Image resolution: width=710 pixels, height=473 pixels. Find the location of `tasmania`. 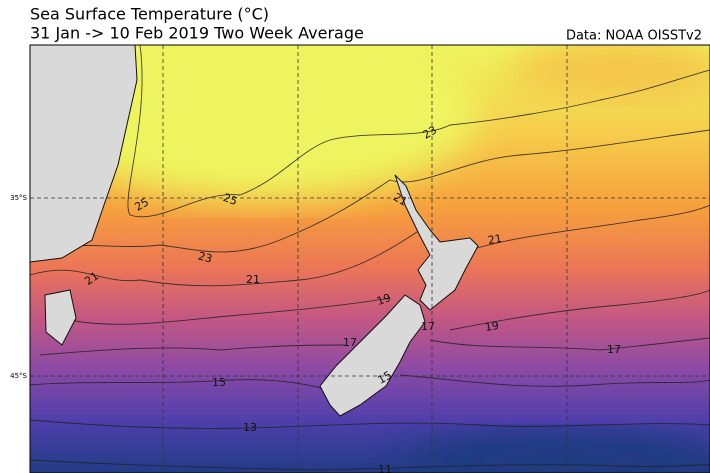

tasmania is located at coordinates (60, 317).